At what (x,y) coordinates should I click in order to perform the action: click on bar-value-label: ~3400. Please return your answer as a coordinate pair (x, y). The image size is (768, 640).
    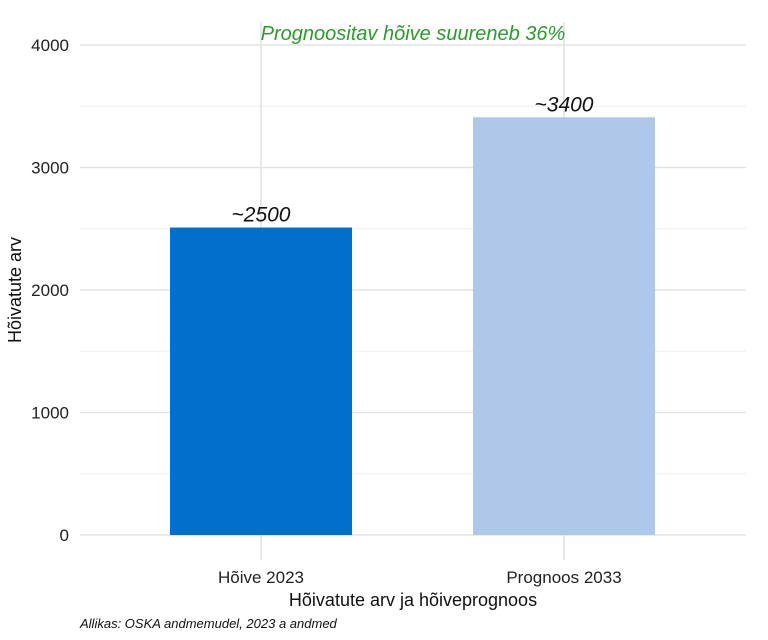
    Looking at the image, I should click on (564, 104).